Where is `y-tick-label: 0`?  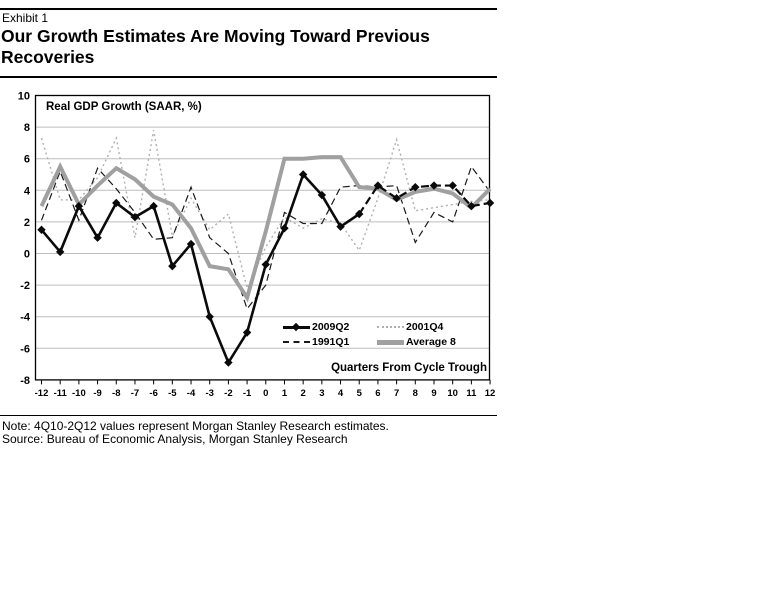
y-tick-label: 0 is located at coordinates (27, 255).